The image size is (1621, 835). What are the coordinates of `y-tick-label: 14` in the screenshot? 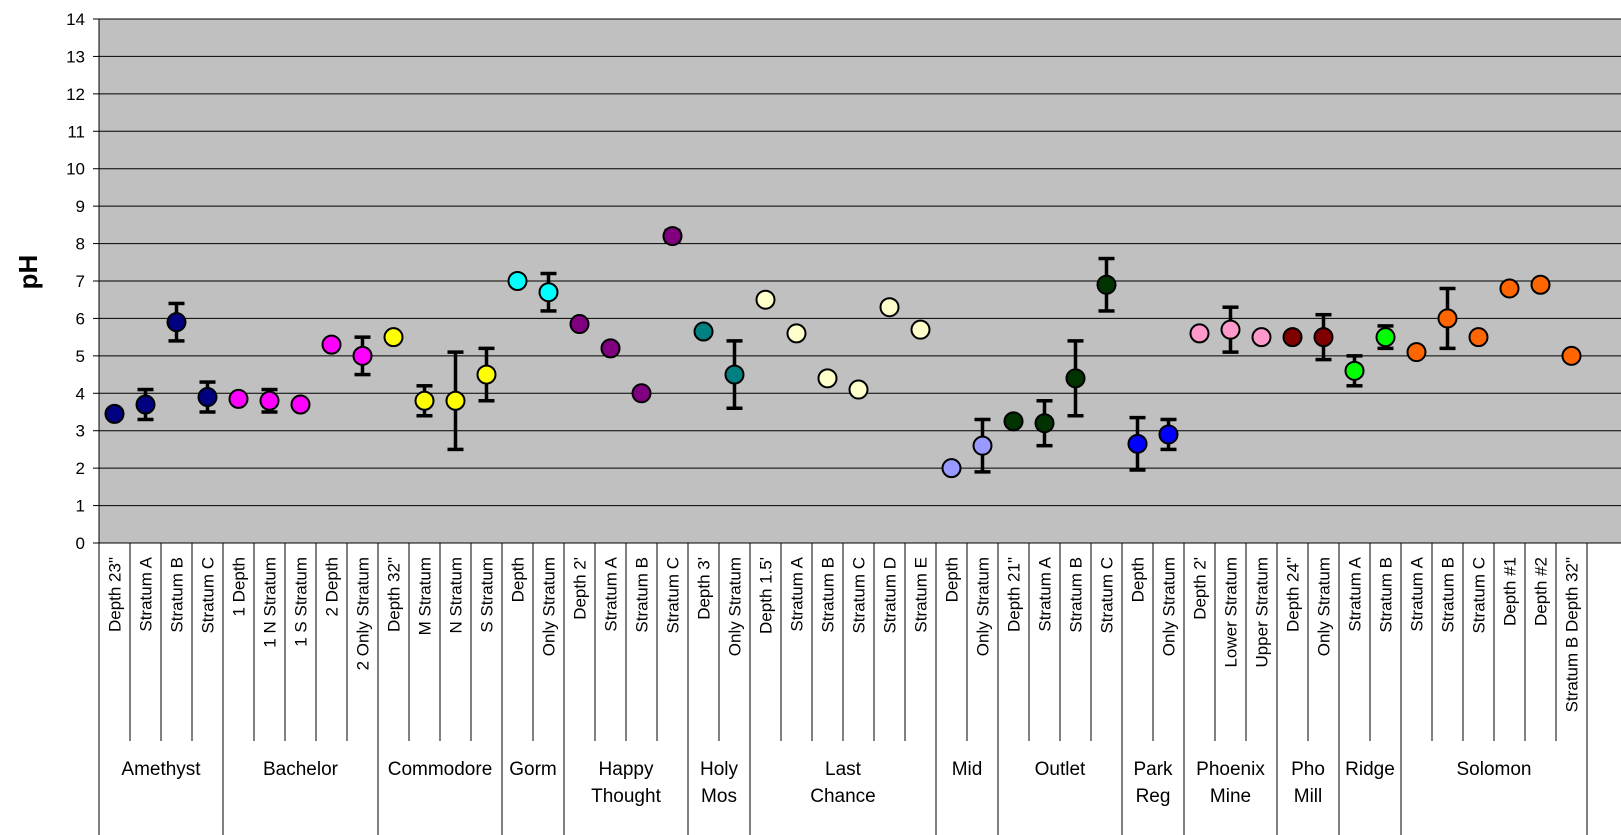 It's located at (75, 19).